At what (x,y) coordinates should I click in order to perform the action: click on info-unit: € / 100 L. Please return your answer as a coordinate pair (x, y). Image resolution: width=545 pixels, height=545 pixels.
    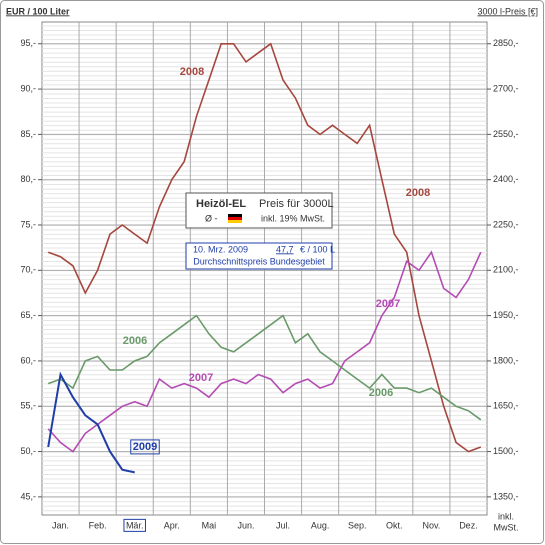
    Looking at the image, I should click on (317, 249).